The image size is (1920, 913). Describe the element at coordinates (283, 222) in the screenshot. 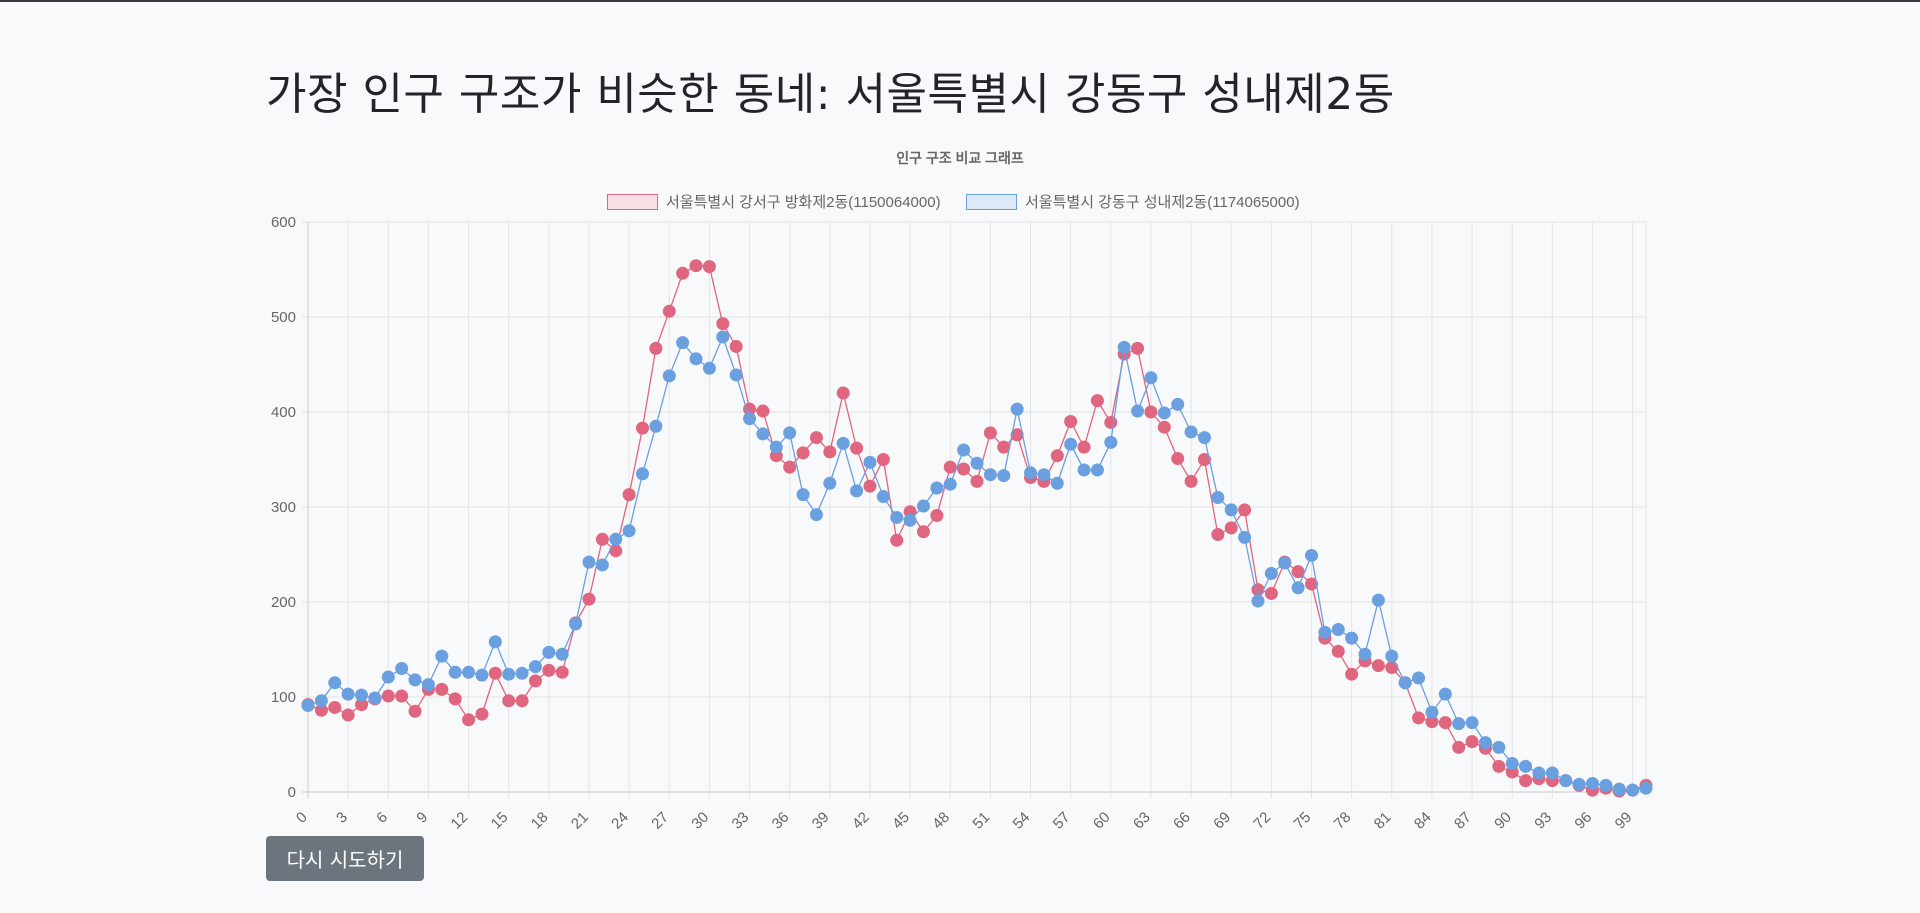

I see `y-tick-label: 600` at that location.